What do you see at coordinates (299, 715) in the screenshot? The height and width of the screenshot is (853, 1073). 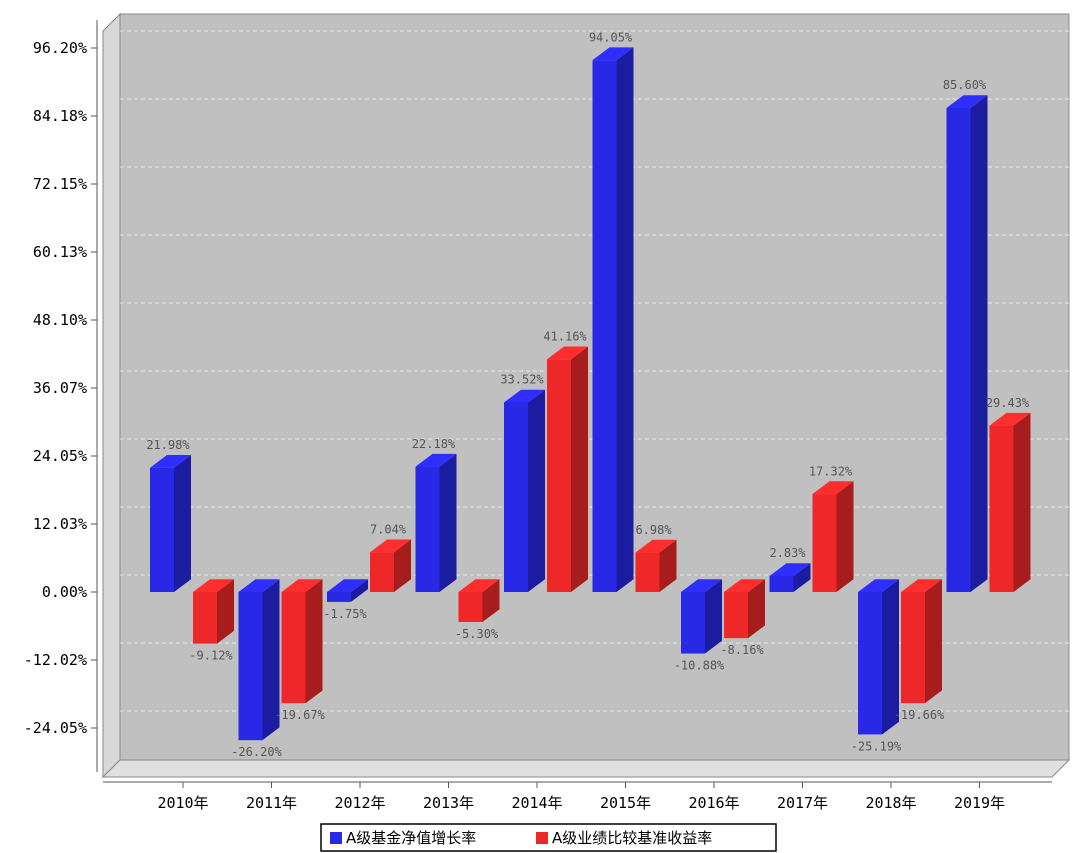 I see `data-label: -19.67%` at bounding box center [299, 715].